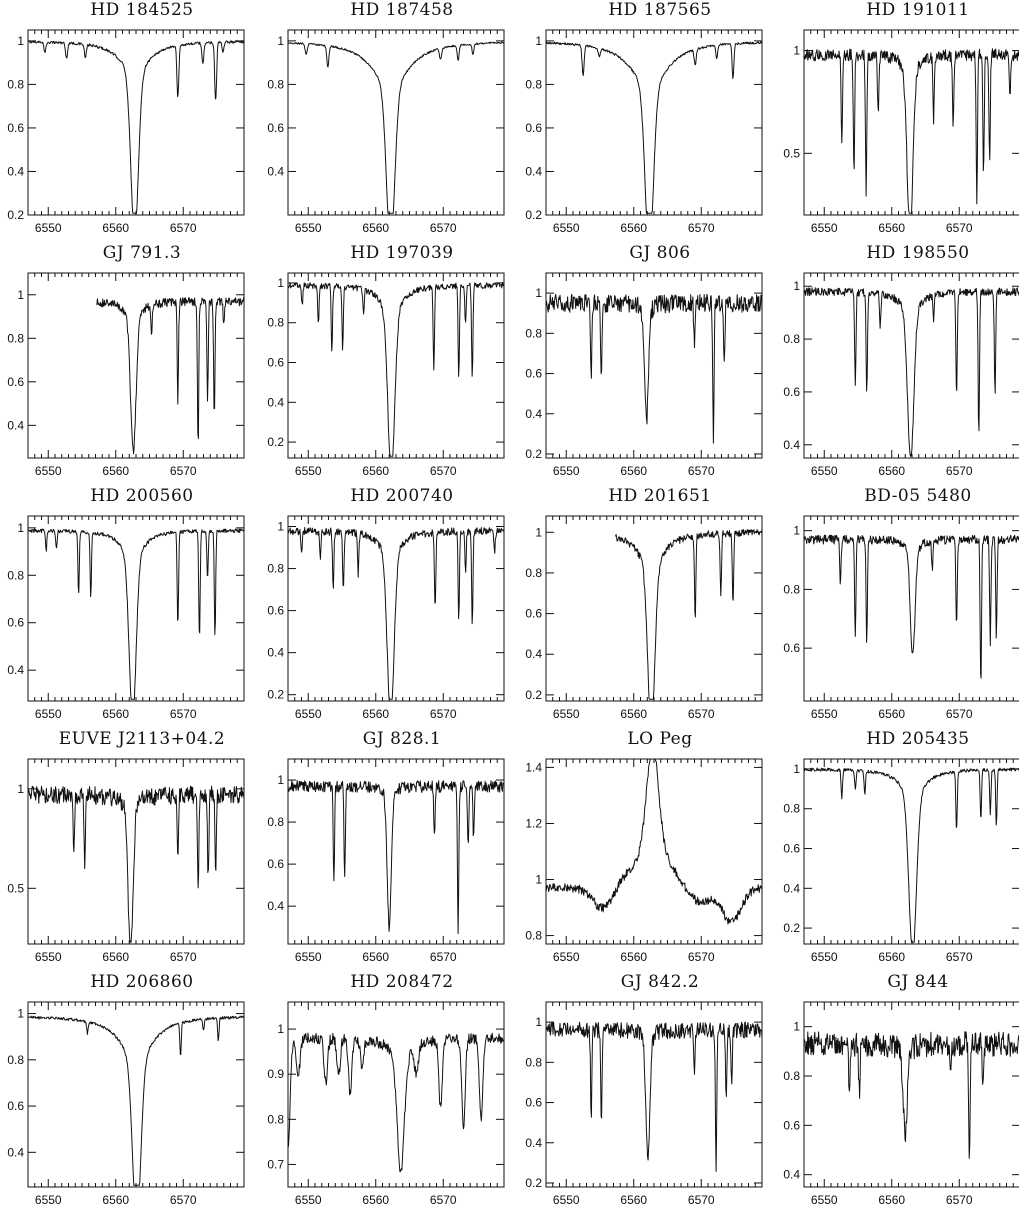 This screenshot has height=1215, width=1019. What do you see at coordinates (918, 982) in the screenshot?
I see `panel-title: GJ 844` at bounding box center [918, 982].